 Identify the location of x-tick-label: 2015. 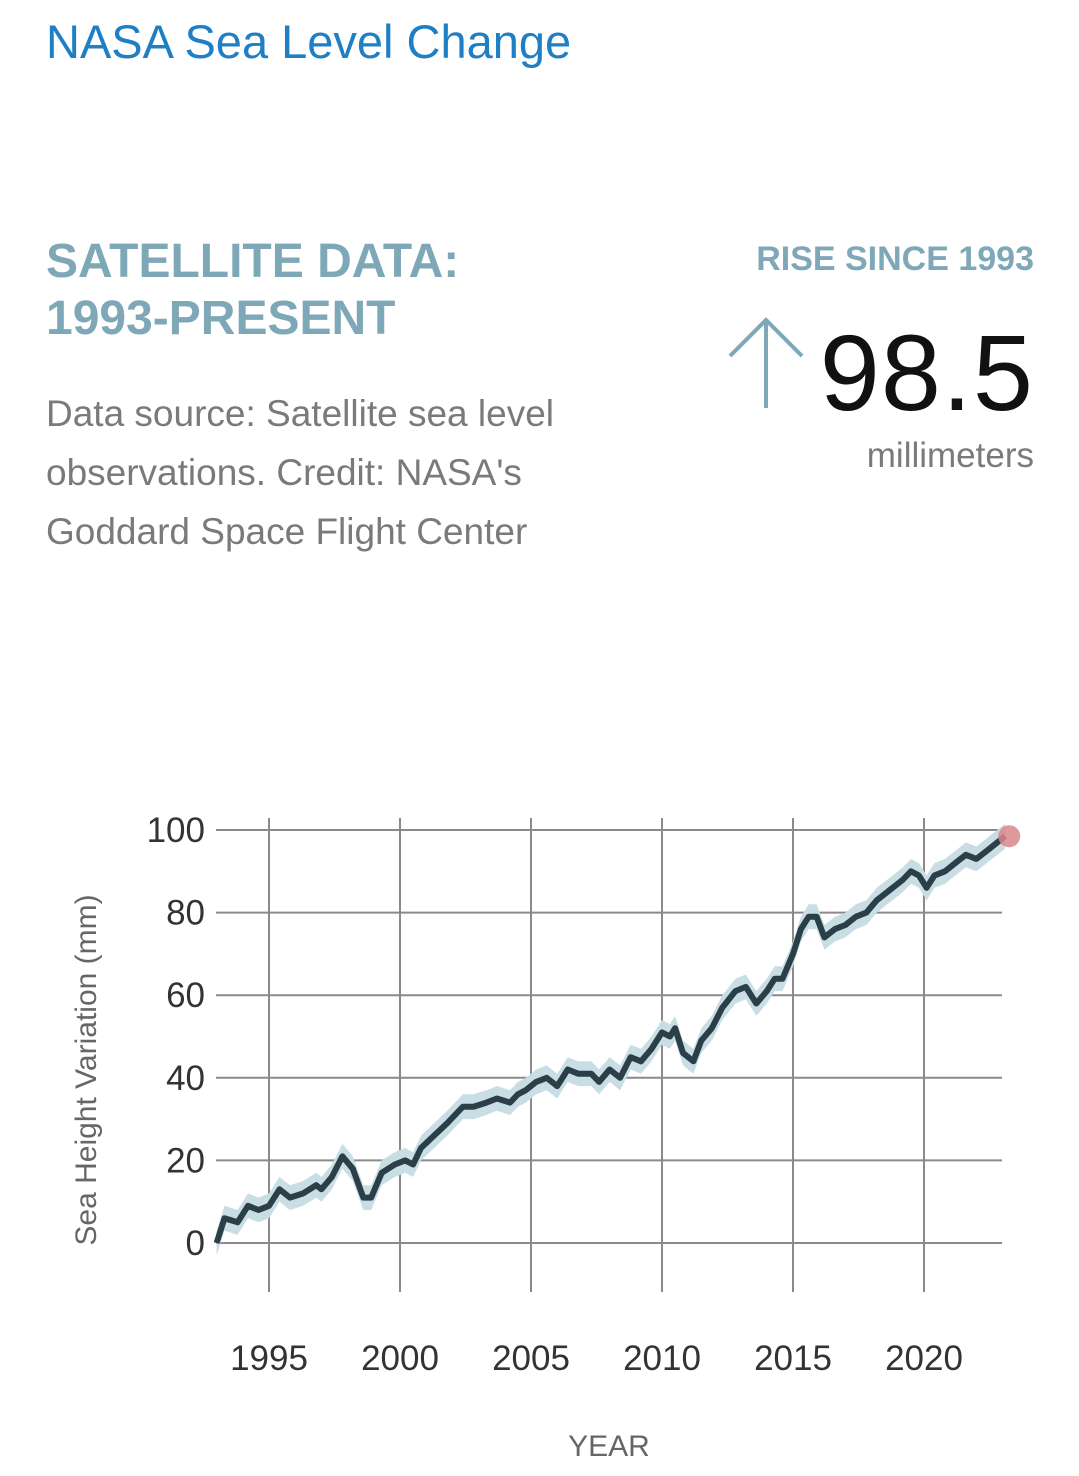
(793, 1358).